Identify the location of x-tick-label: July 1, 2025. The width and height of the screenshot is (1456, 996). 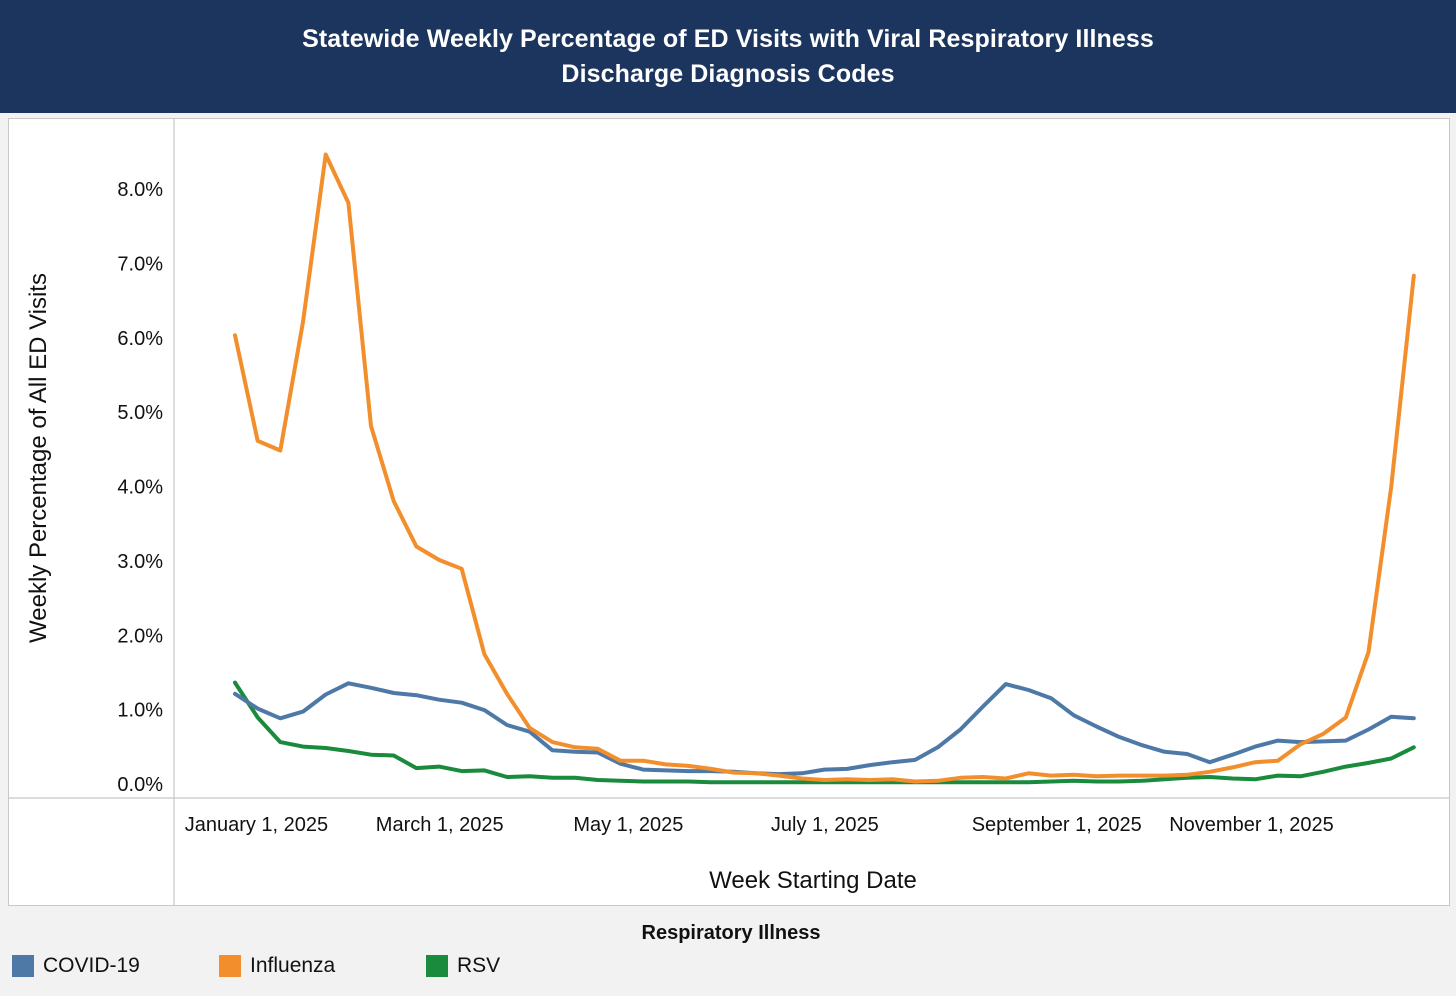
(825, 825).